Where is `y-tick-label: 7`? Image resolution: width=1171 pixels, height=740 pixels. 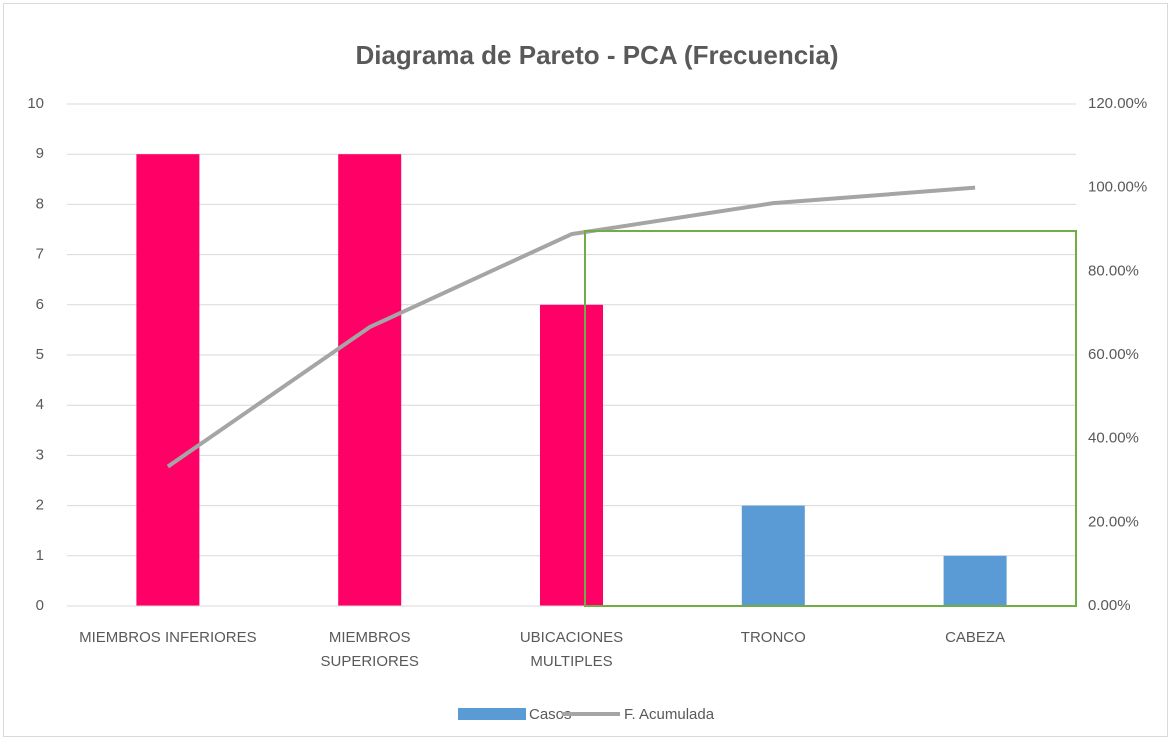
y-tick-label: 7 is located at coordinates (40, 254).